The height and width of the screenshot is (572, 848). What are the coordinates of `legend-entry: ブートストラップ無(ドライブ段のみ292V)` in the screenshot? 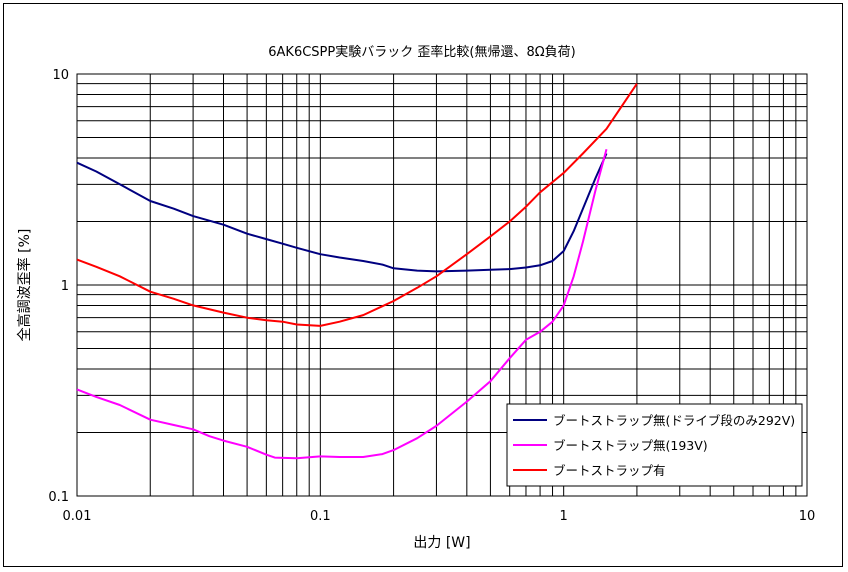 It's located at (674, 420).